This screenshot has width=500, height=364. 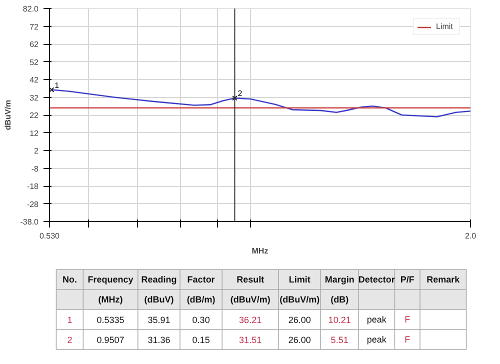 I want to click on y-tick-label: 32, so click(x=35, y=97).